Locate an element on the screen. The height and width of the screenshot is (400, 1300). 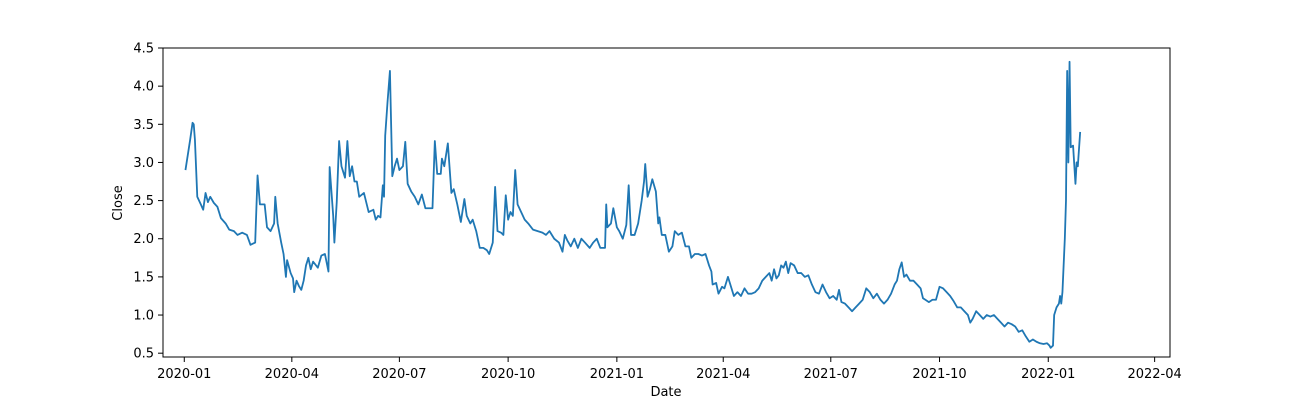
y-tick-label: 4.5 is located at coordinates (143, 49).